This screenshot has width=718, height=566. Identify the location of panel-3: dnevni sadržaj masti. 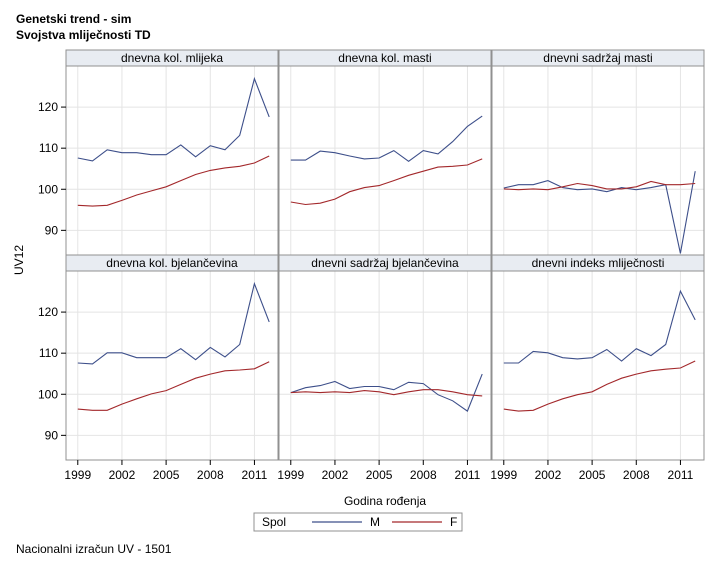
(598, 152).